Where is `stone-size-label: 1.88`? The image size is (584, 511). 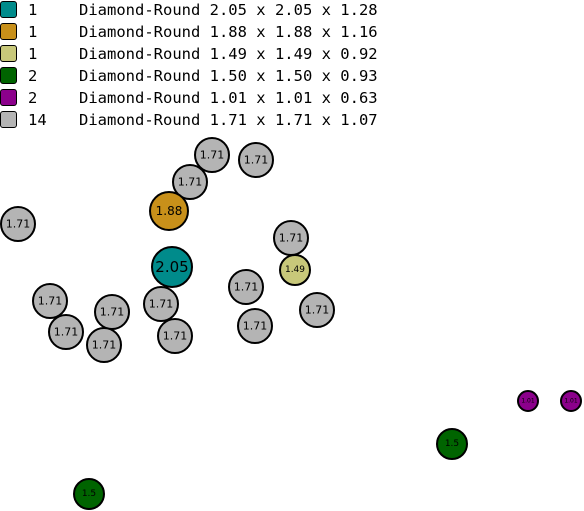
stone-size-label: 1.88 is located at coordinates (169, 211).